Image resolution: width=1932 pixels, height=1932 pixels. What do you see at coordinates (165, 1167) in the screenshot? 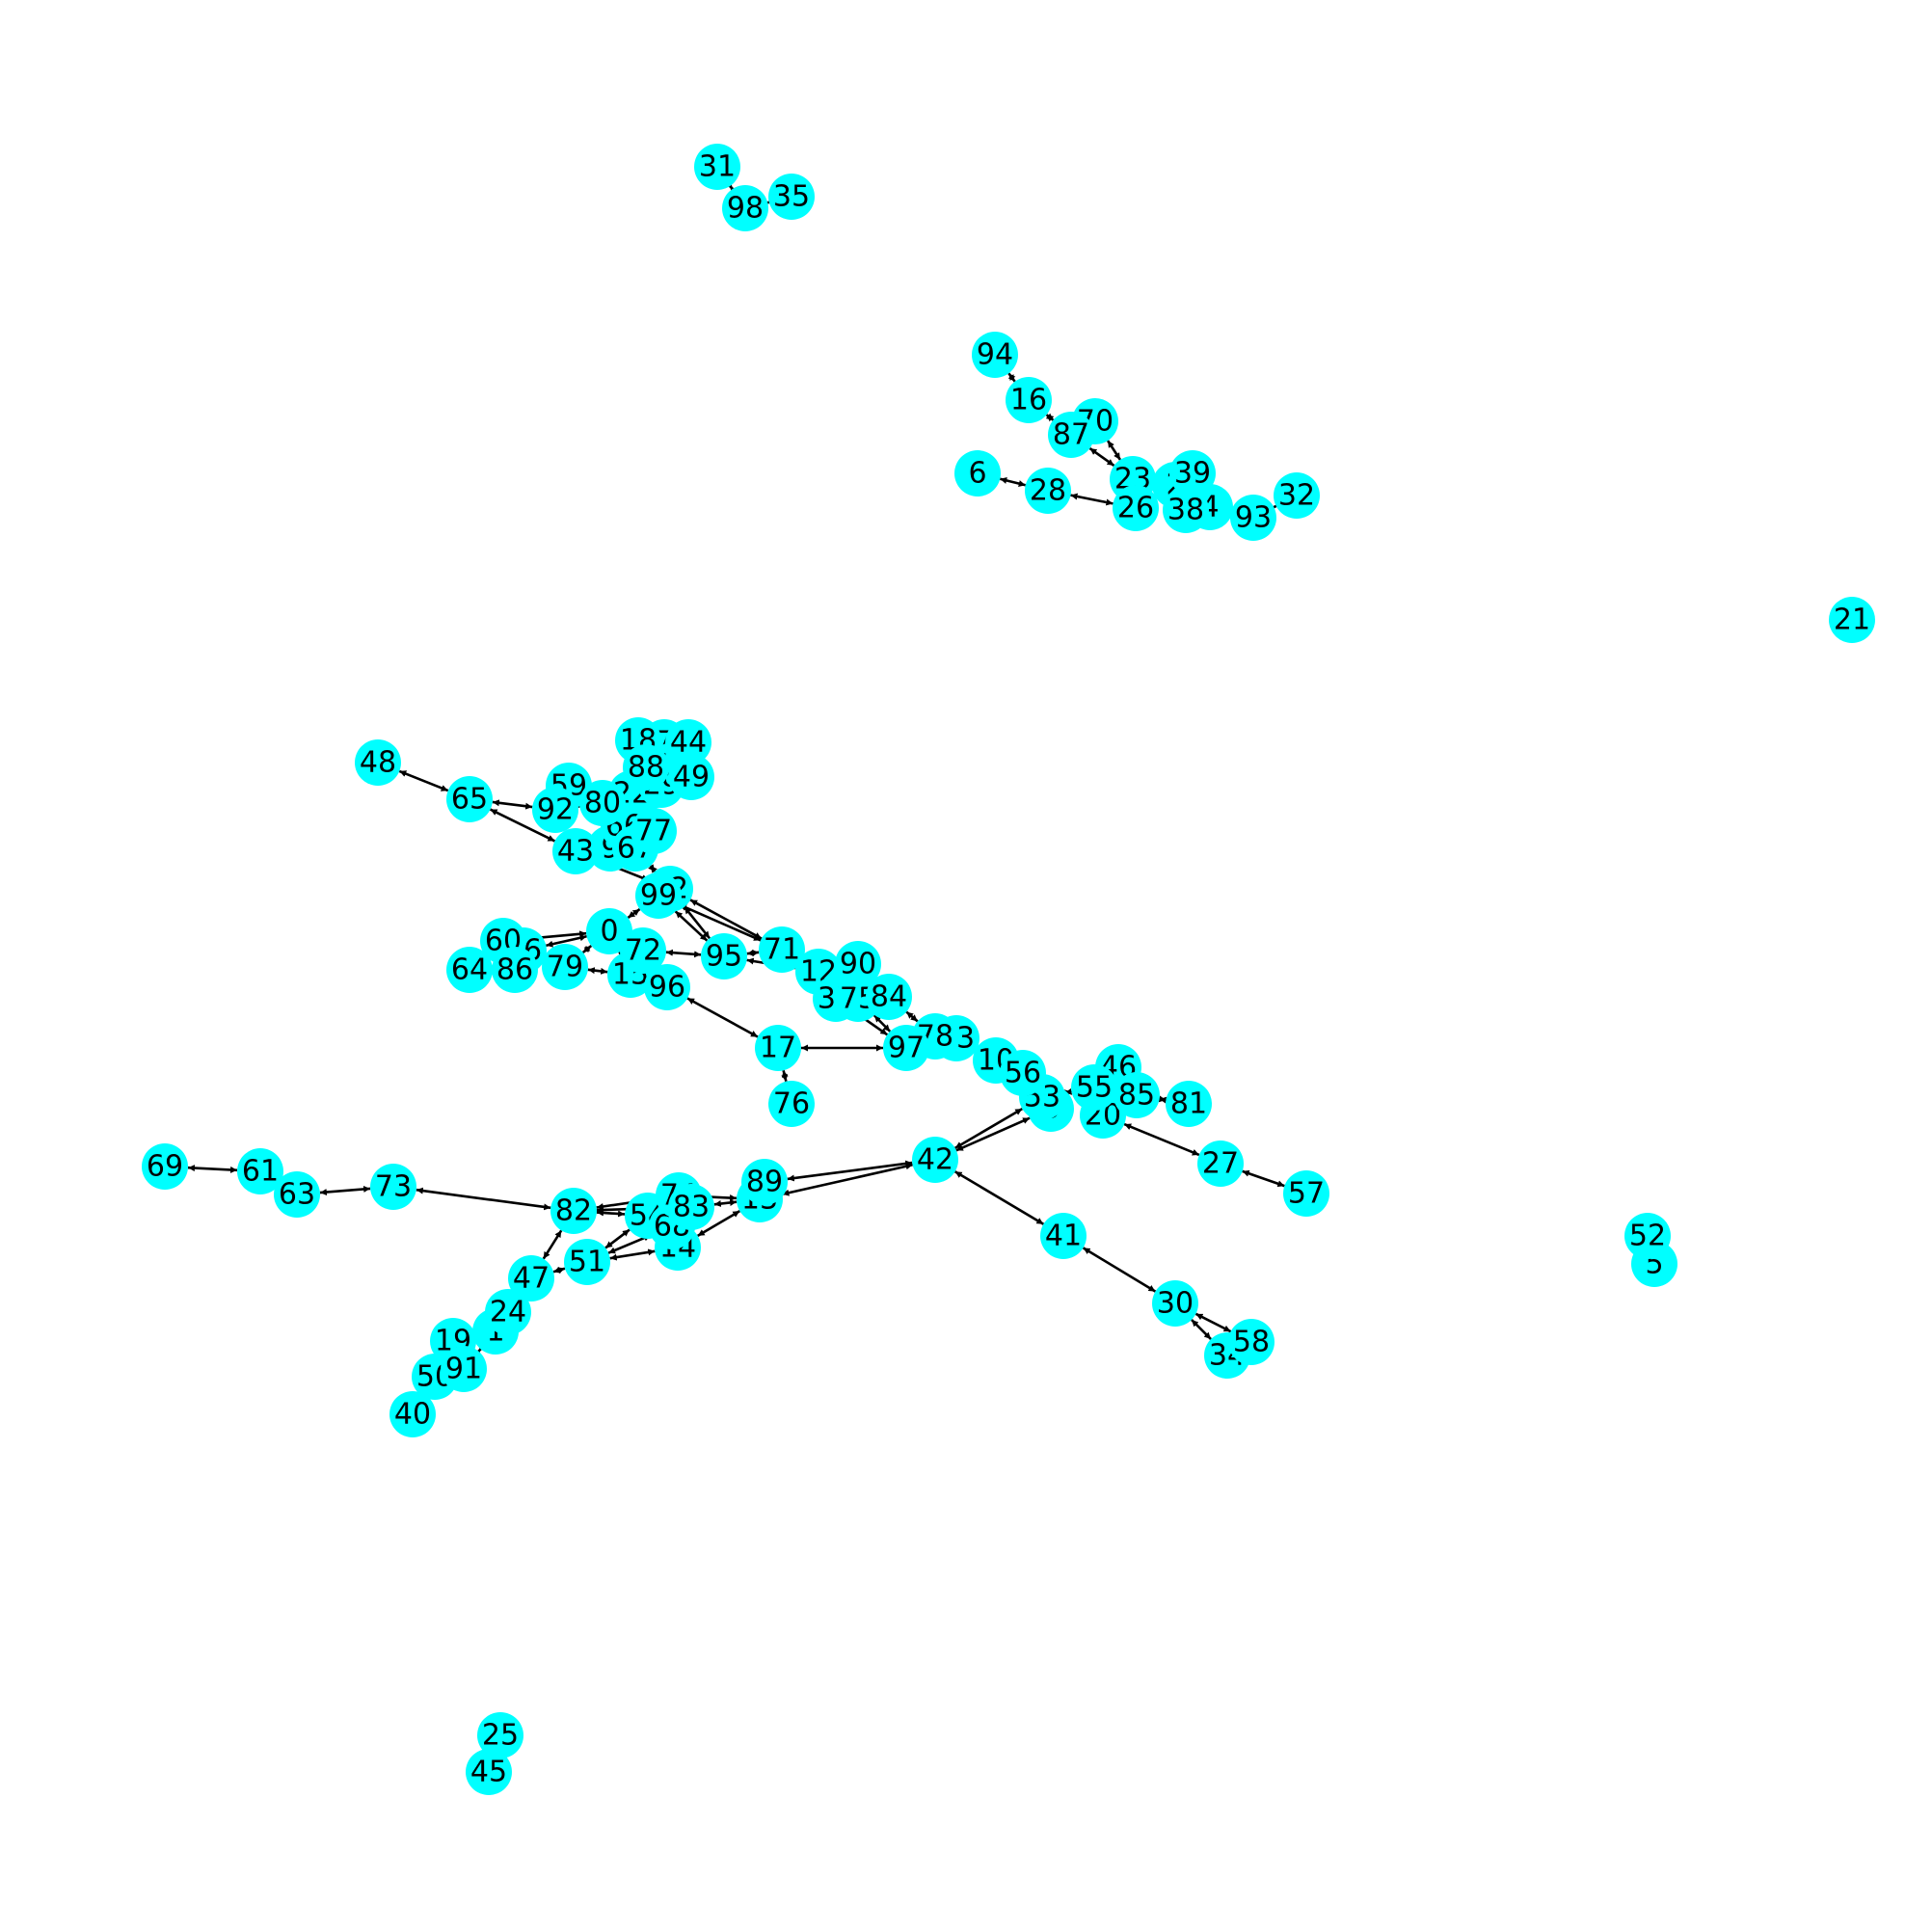
I see `node-69: 69` at bounding box center [165, 1167].